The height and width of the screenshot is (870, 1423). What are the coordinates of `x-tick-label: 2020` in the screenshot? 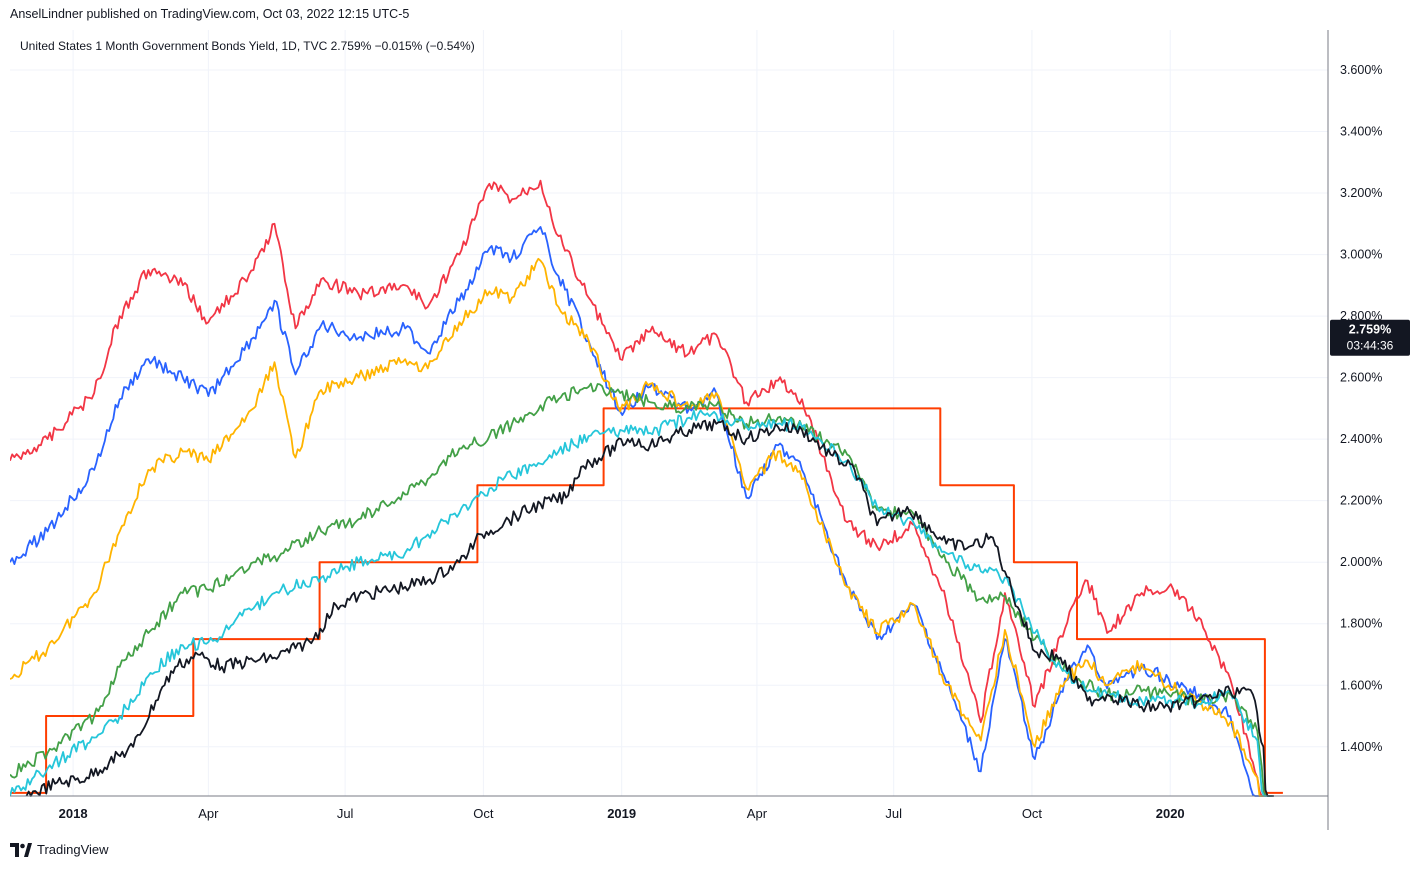 It's located at (1170, 813).